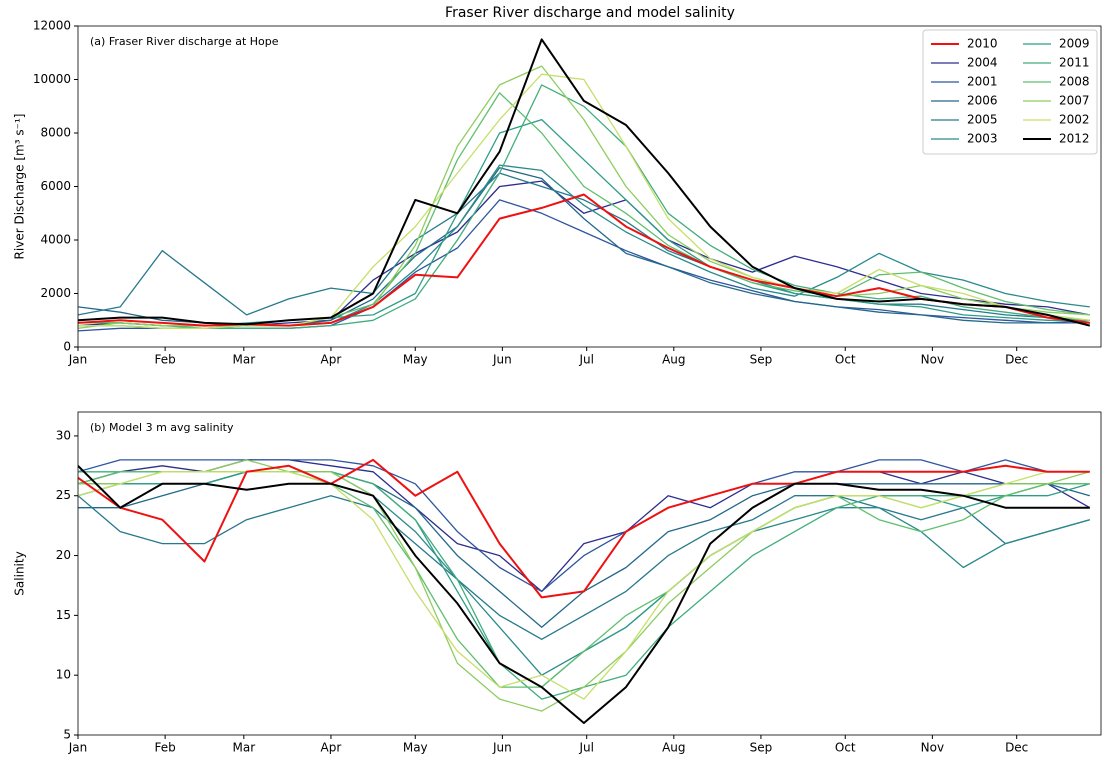 The width and height of the screenshot is (1102, 760). I want to click on y-tick-label: 30, so click(63, 435).